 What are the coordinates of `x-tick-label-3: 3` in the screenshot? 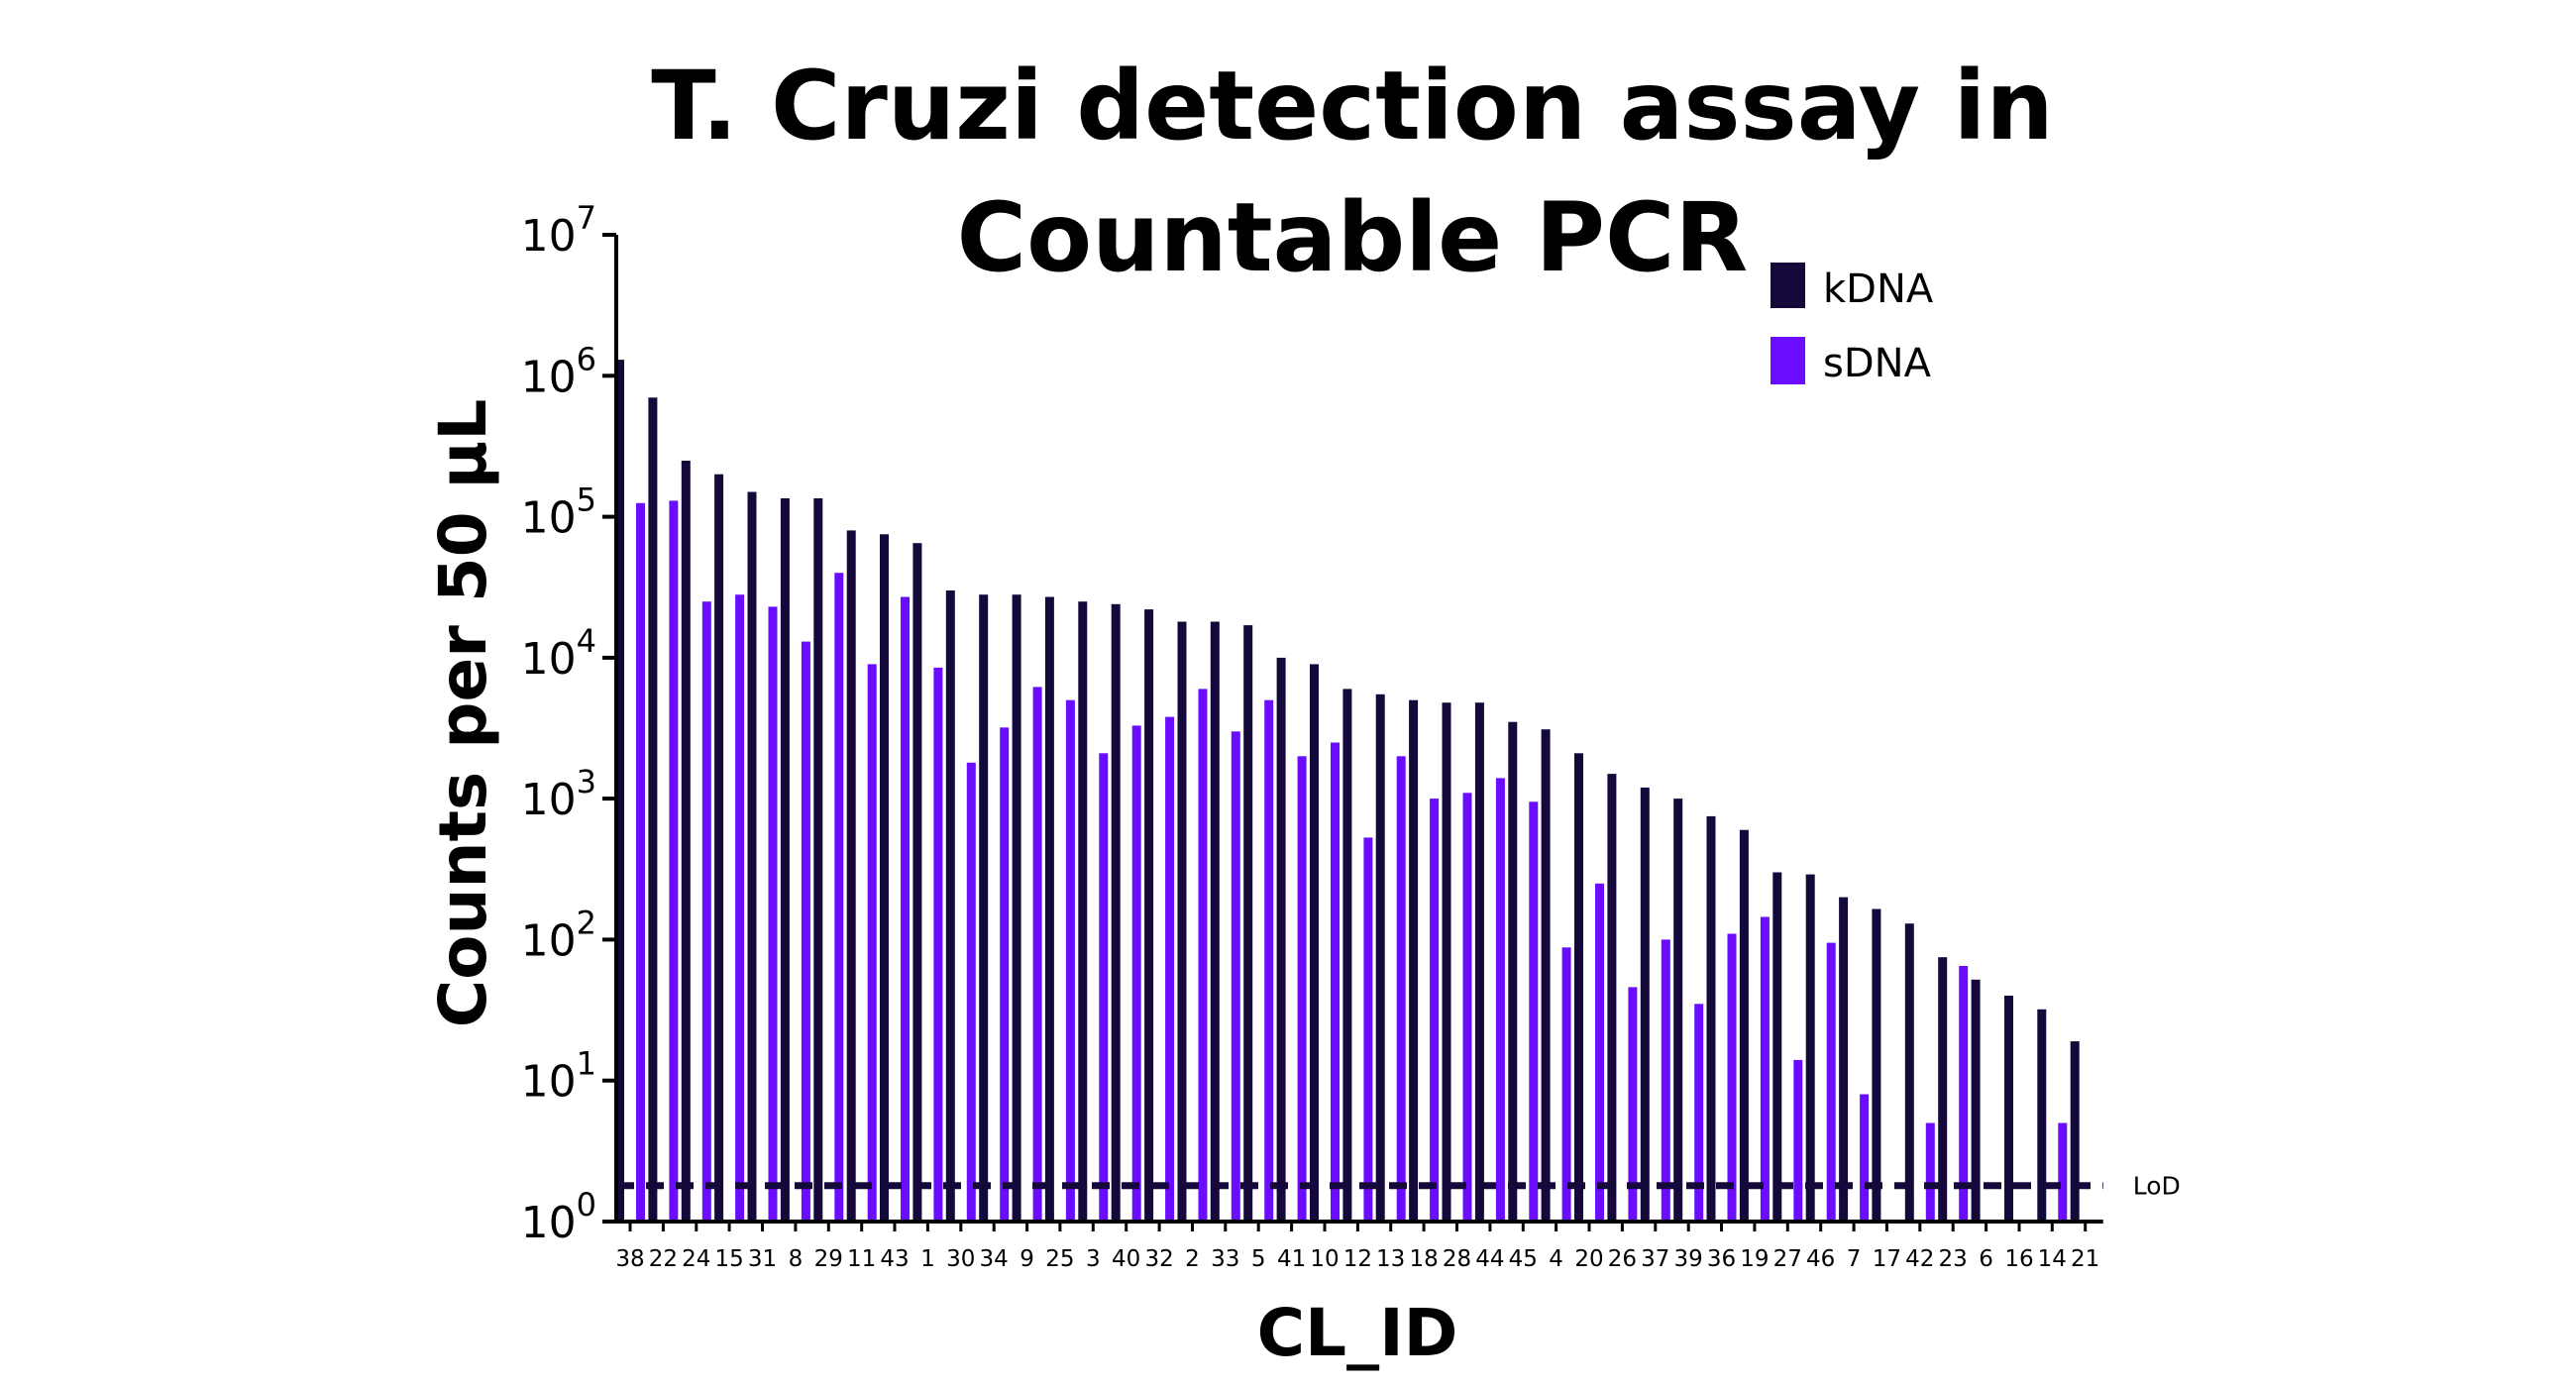 It's located at (1094, 1259).